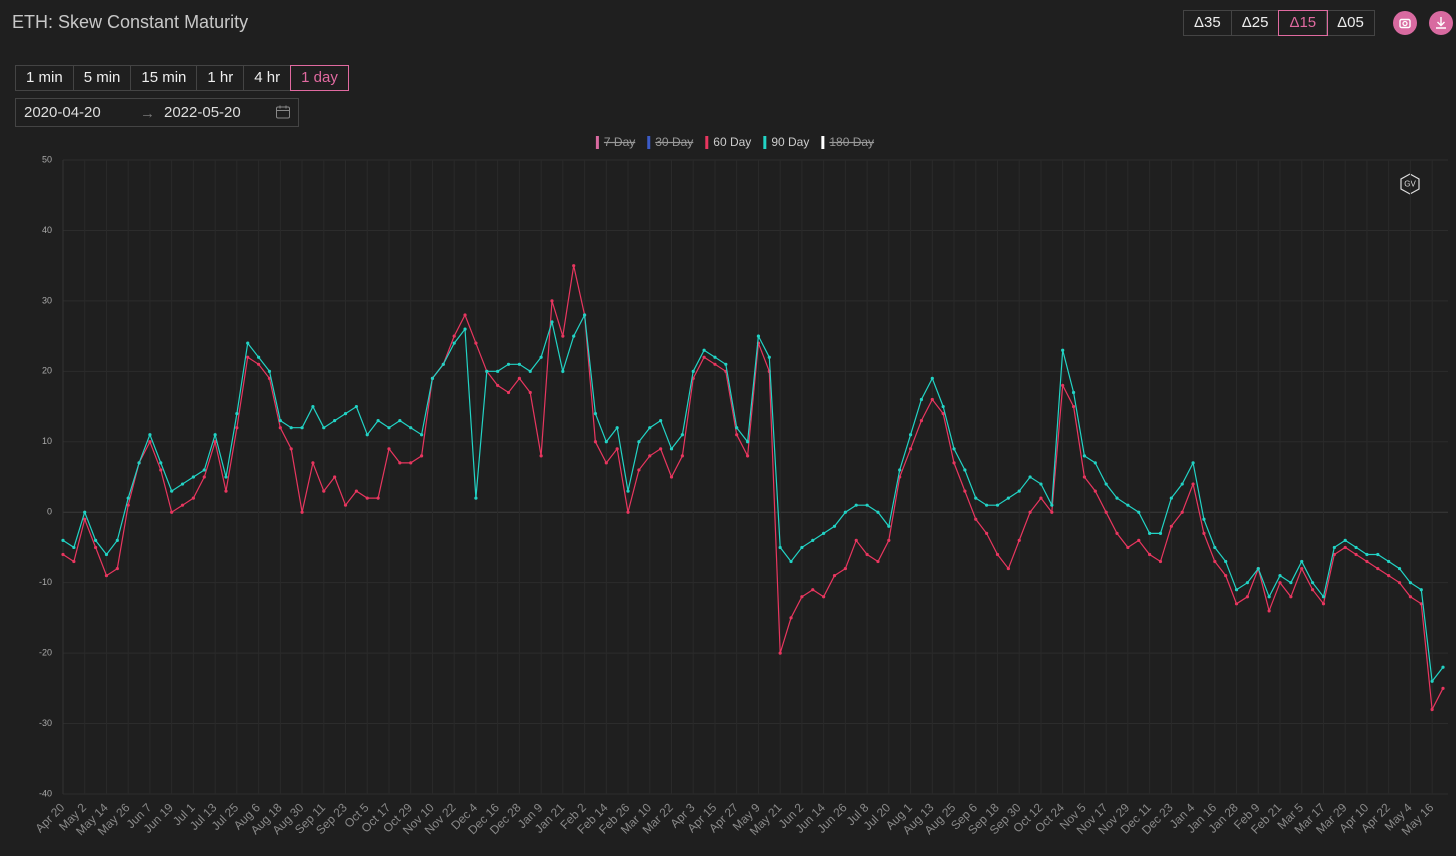 Image resolution: width=1456 pixels, height=856 pixels. What do you see at coordinates (1202, 818) in the screenshot?
I see `x-tick-label: Jan 16` at bounding box center [1202, 818].